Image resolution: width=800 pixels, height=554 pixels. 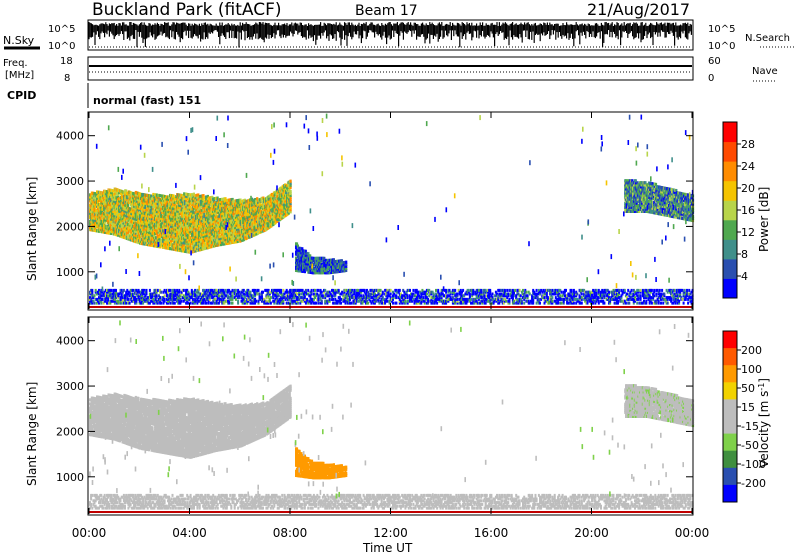 What do you see at coordinates (187, 10) in the screenshot?
I see `station-title: Buckland Park (fitACF)` at bounding box center [187, 10].